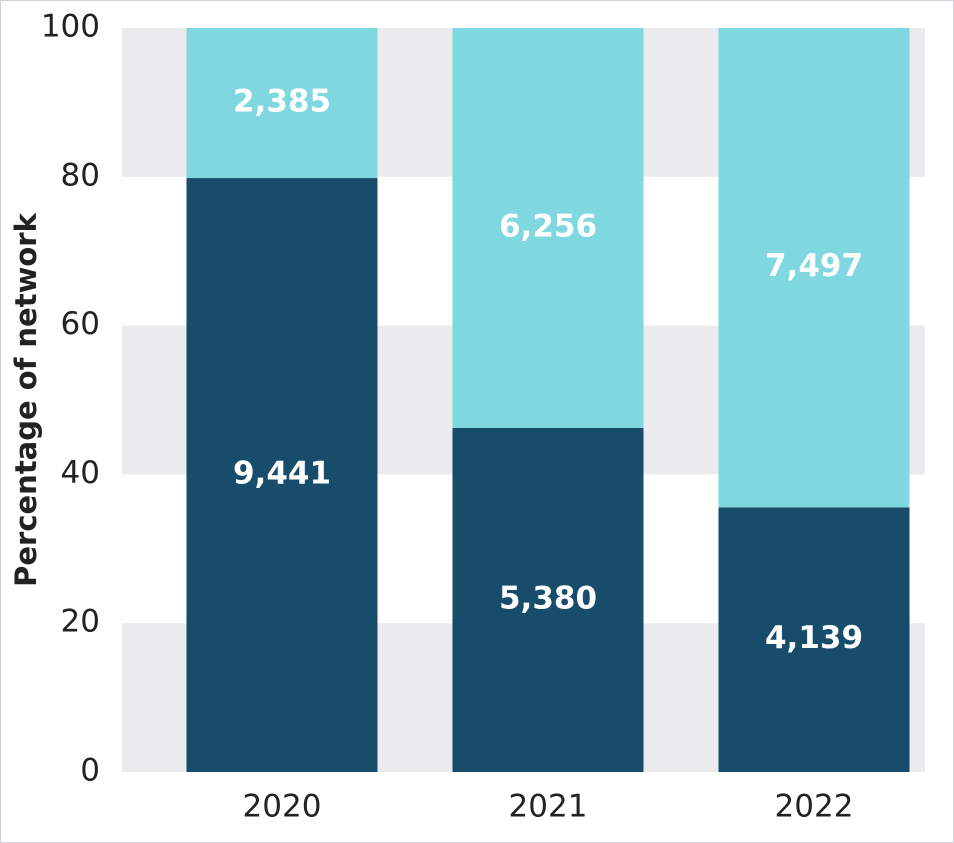  I want to click on y-tick-label: 20, so click(80, 622).